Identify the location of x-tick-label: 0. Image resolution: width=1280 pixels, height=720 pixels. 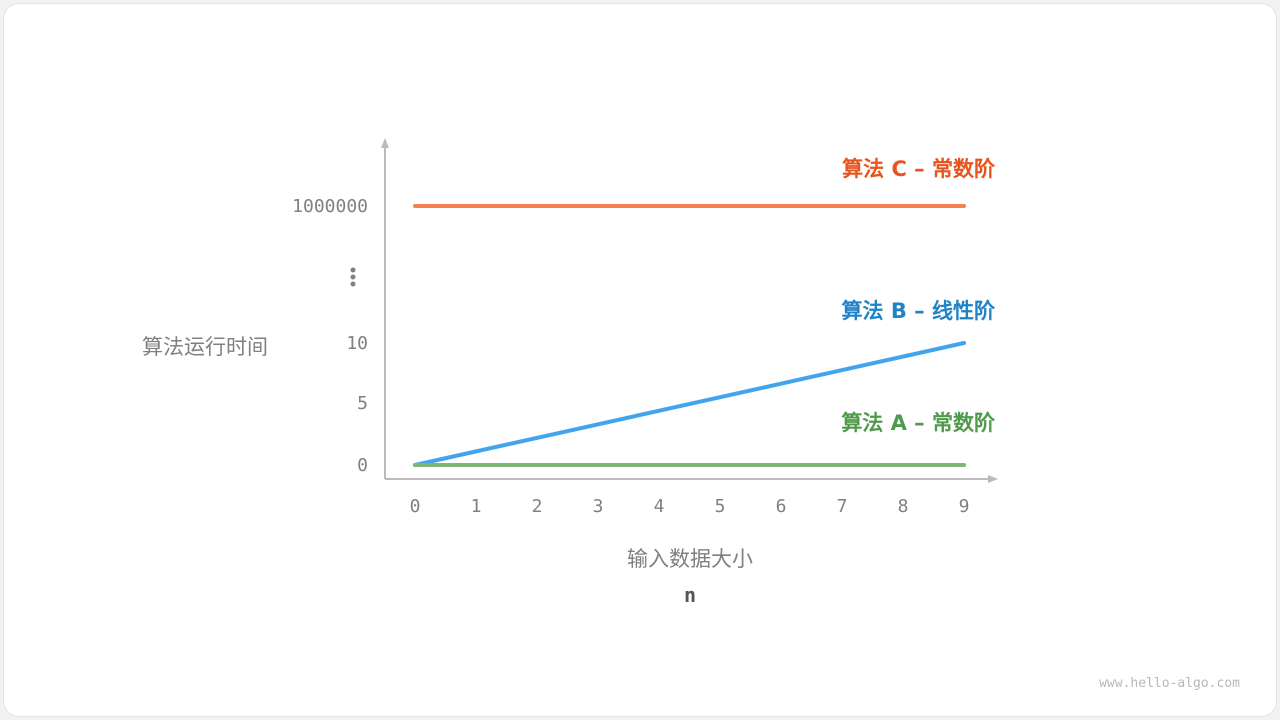
(415, 506).